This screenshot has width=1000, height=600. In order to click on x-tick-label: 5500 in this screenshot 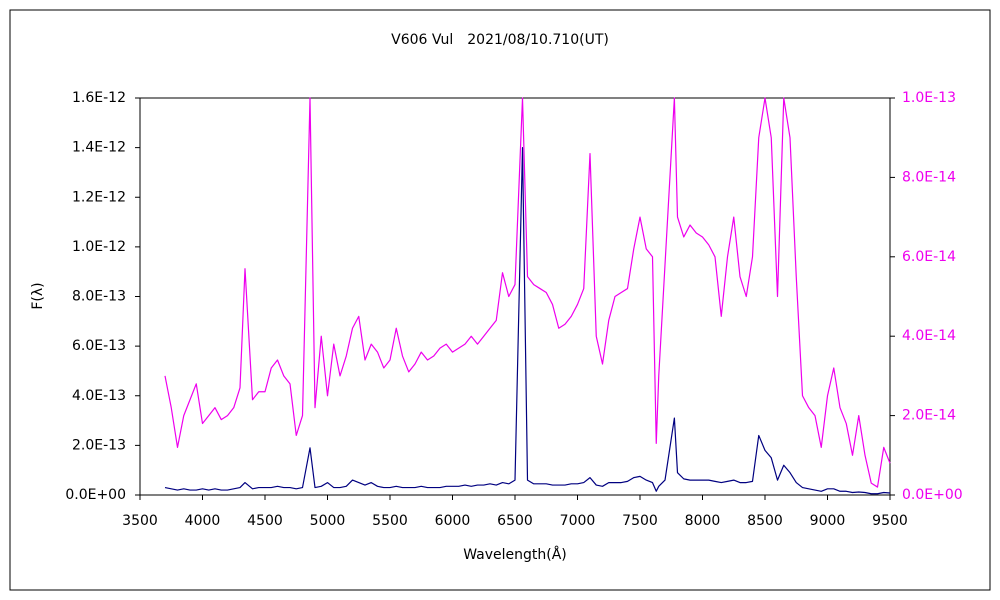, I will do `click(390, 521)`.